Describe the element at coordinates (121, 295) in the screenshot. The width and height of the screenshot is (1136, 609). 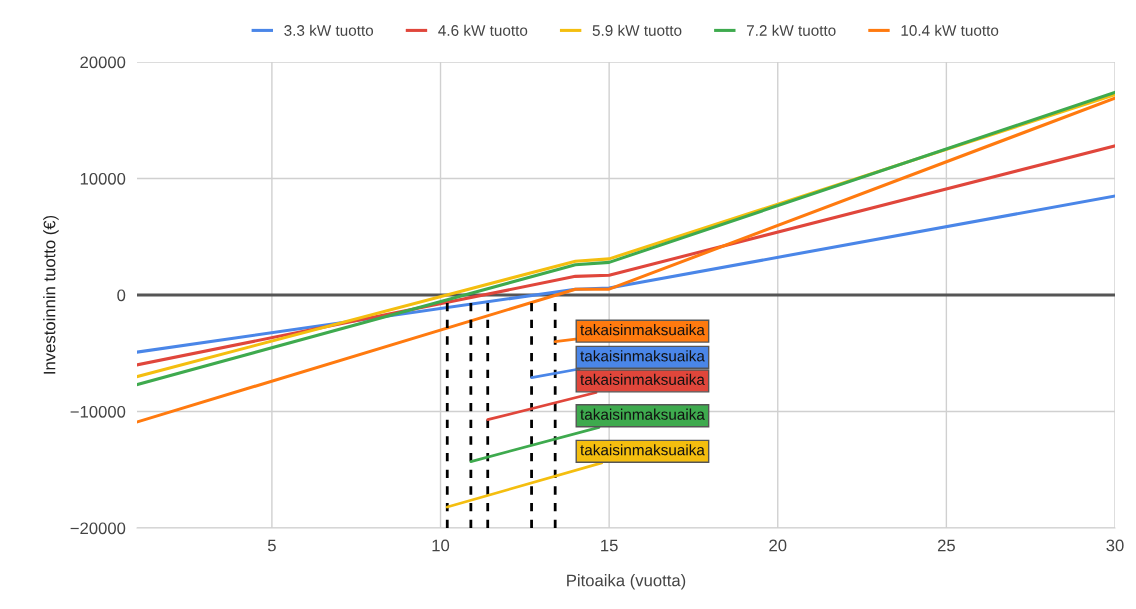
I see `y-tick-label: 0` at that location.